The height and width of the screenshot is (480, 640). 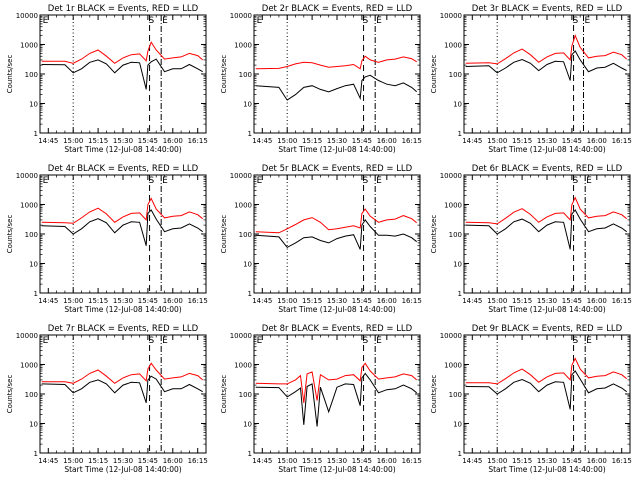 What do you see at coordinates (547, 169) in the screenshot?
I see `panel-title: Det 6r BLACK = Events, RED = LLD` at bounding box center [547, 169].